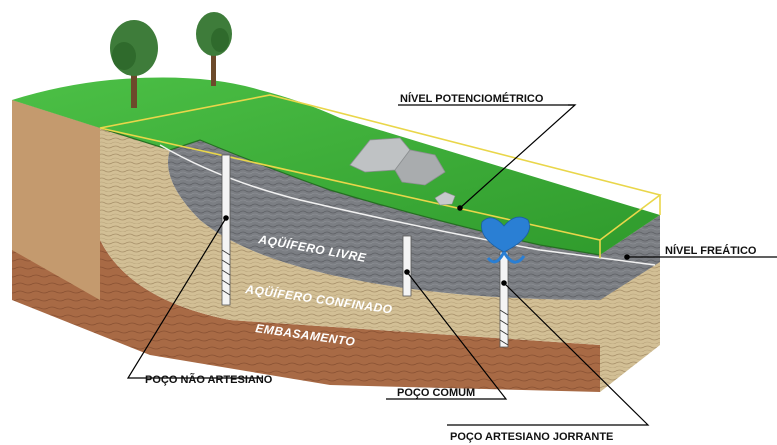 The image size is (777, 445). I want to click on non-artesian-well-label: POÇO NÃO ARTESIANO, so click(209, 379).